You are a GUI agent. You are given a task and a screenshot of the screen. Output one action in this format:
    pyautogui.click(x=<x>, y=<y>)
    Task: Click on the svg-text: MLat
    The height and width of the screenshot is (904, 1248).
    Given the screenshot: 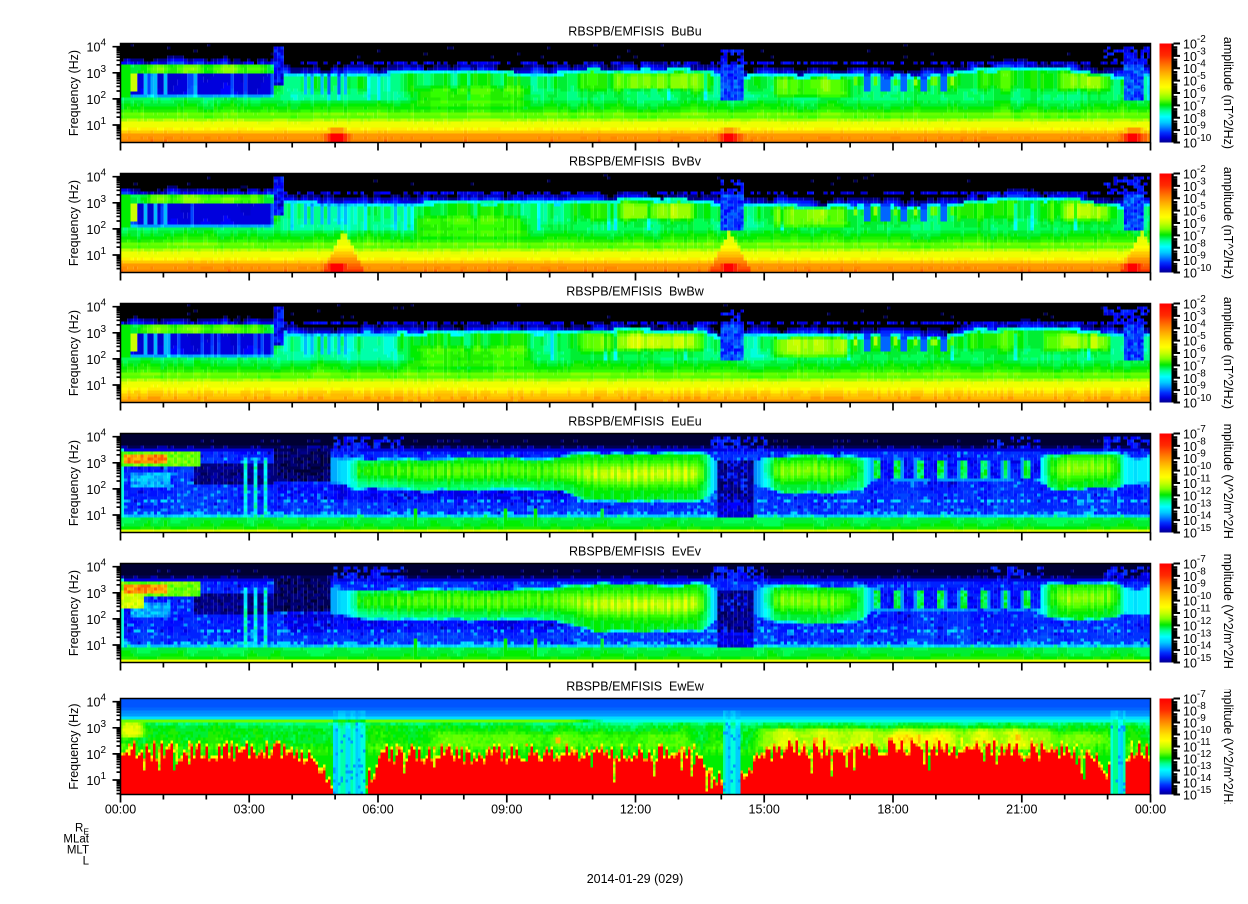 What is the action you would take?
    pyautogui.click(x=76, y=840)
    